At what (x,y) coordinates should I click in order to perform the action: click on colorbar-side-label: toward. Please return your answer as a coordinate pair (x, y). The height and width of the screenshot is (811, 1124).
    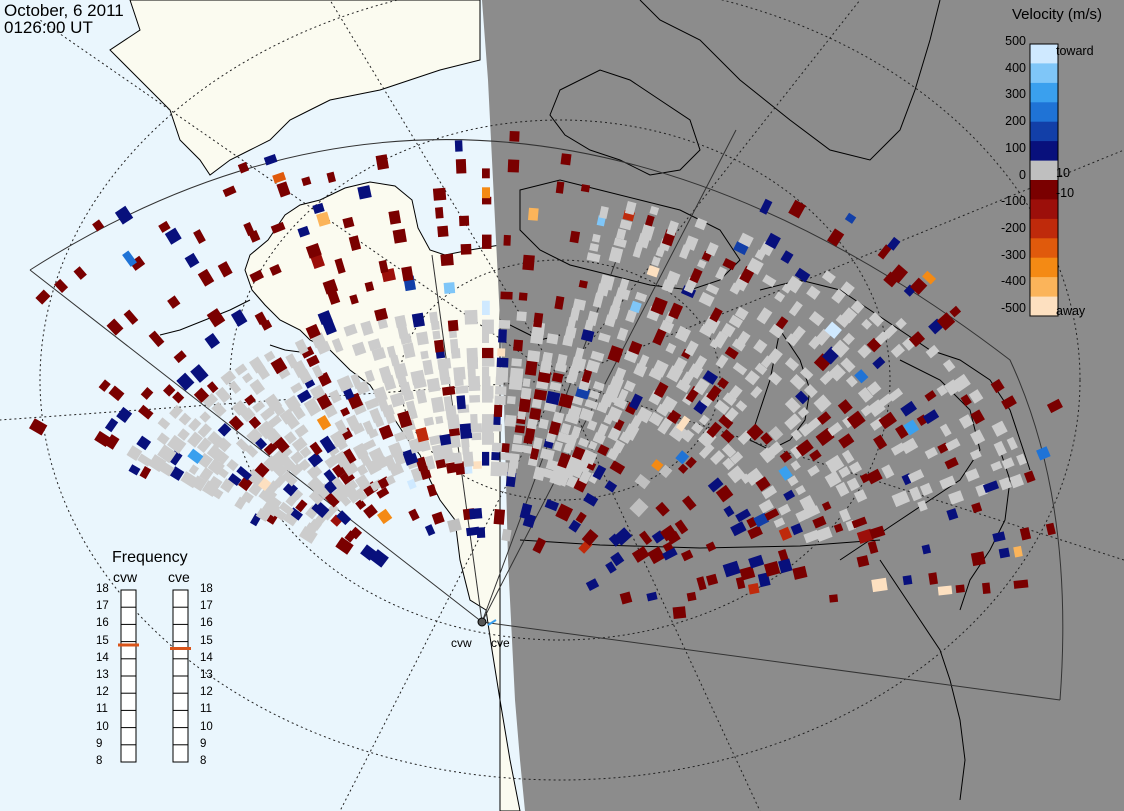
    Looking at the image, I should click on (1075, 51).